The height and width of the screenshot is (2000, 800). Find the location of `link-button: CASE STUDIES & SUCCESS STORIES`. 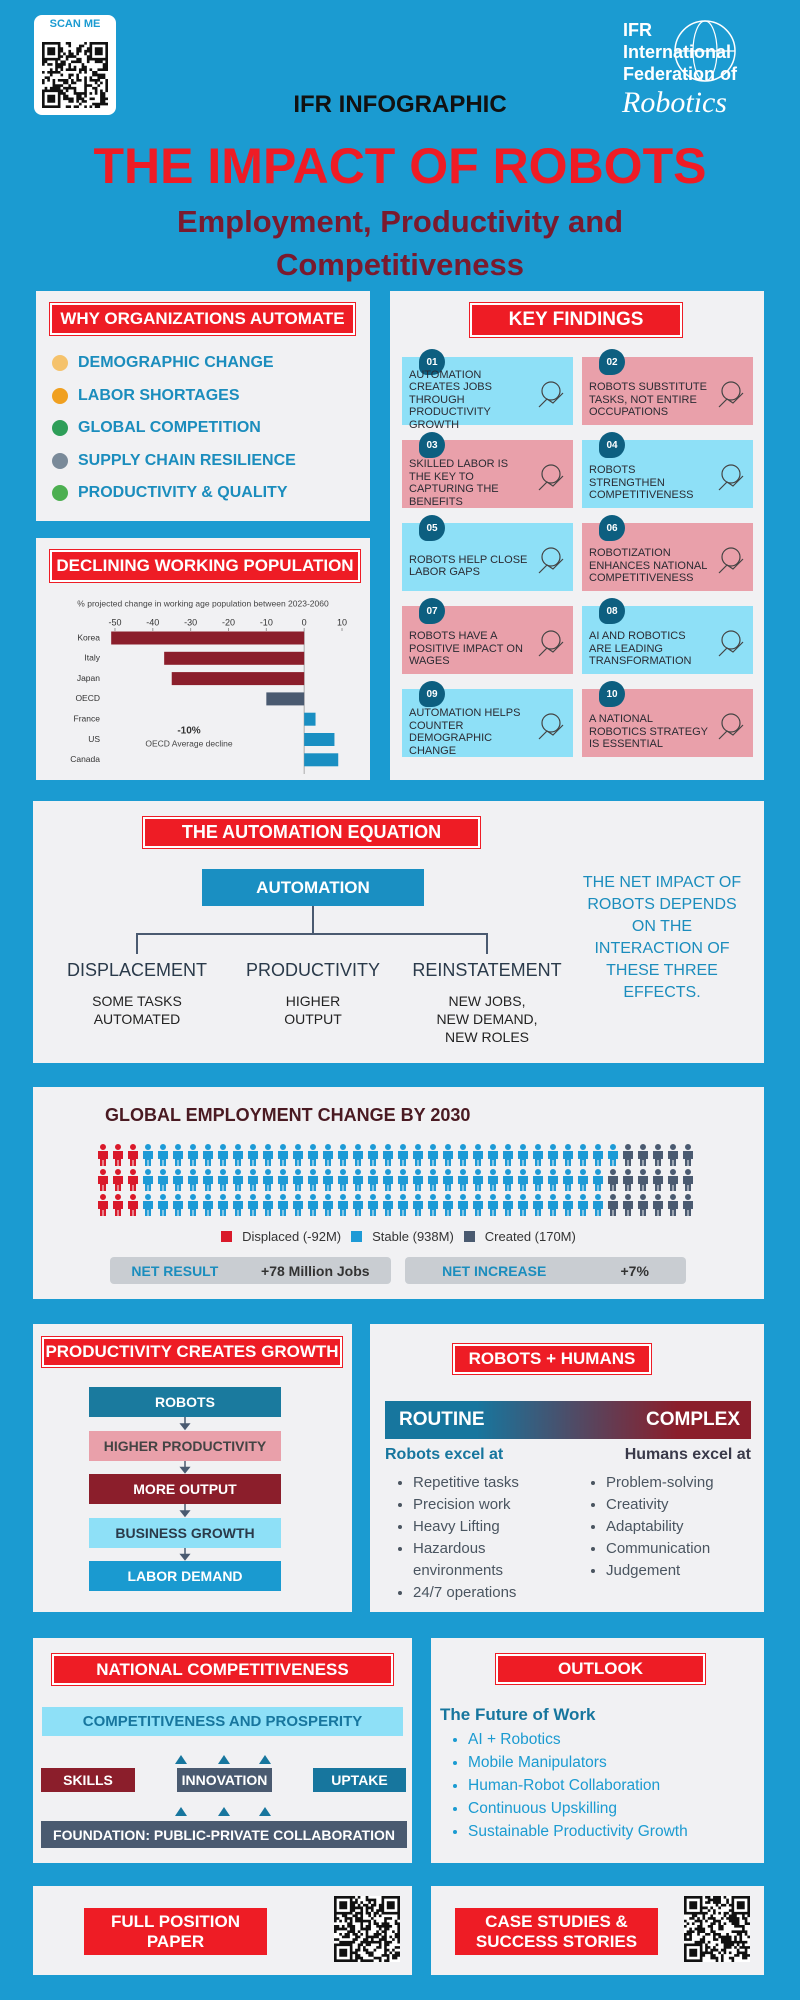

link-button: CASE STUDIES & SUCCESS STORIES is located at coordinates (556, 1931).